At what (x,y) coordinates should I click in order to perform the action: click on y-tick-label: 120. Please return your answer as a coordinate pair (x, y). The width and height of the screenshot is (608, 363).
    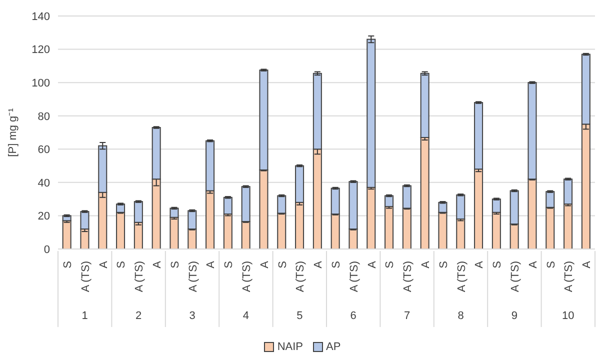
    Looking at the image, I should click on (41, 50).